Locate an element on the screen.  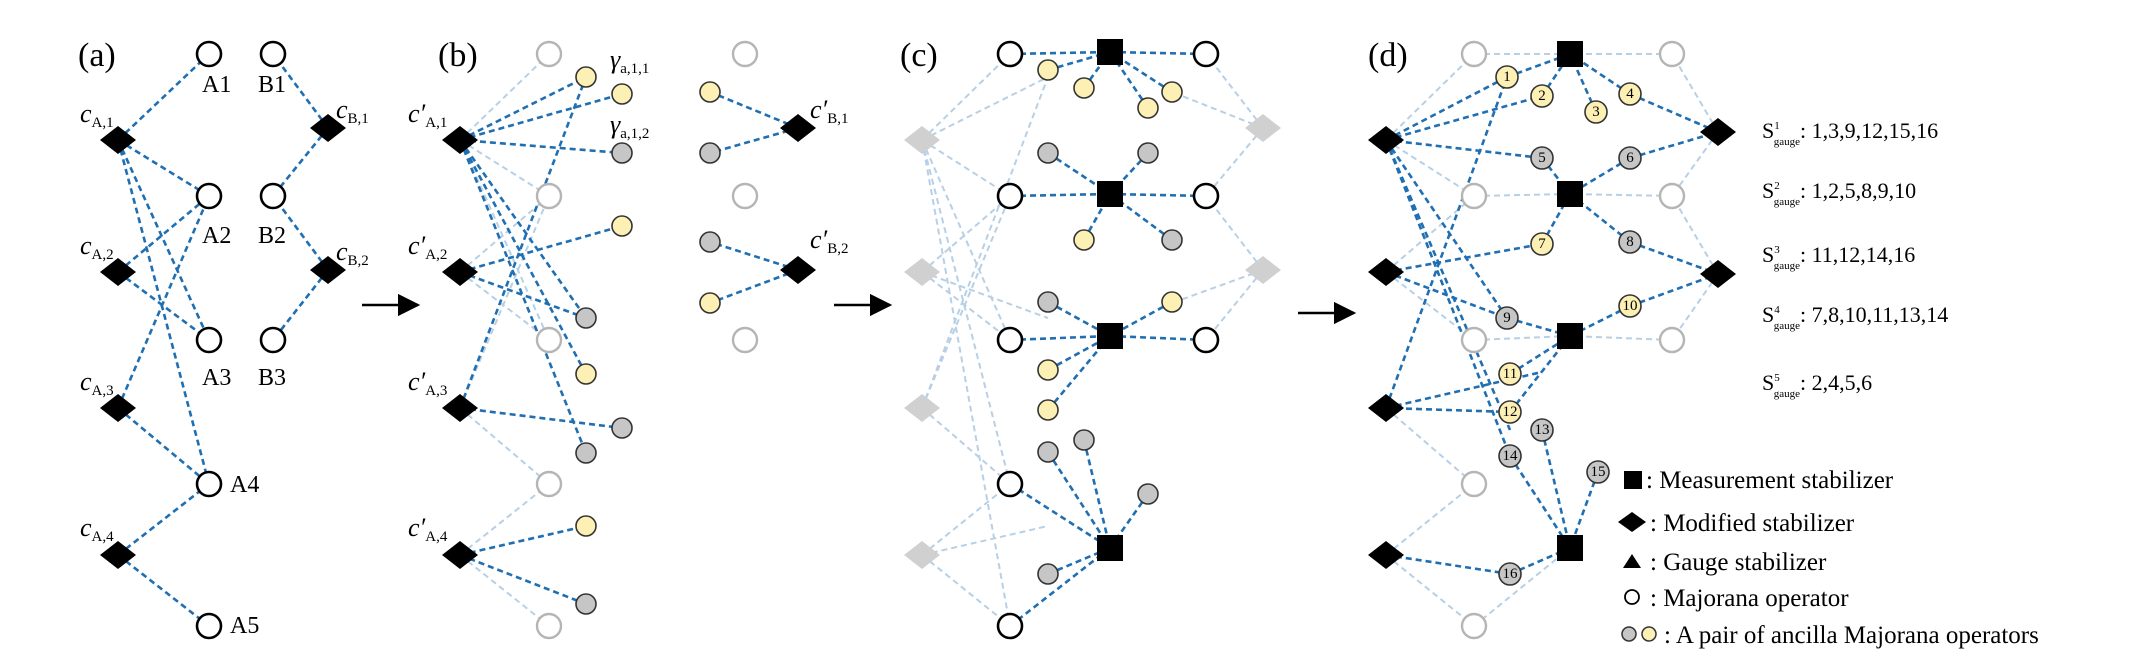
panel-a-node-labels: A1 A2 A3 A4 A5 B1 B2 B3 is located at coordinates (244, 355).